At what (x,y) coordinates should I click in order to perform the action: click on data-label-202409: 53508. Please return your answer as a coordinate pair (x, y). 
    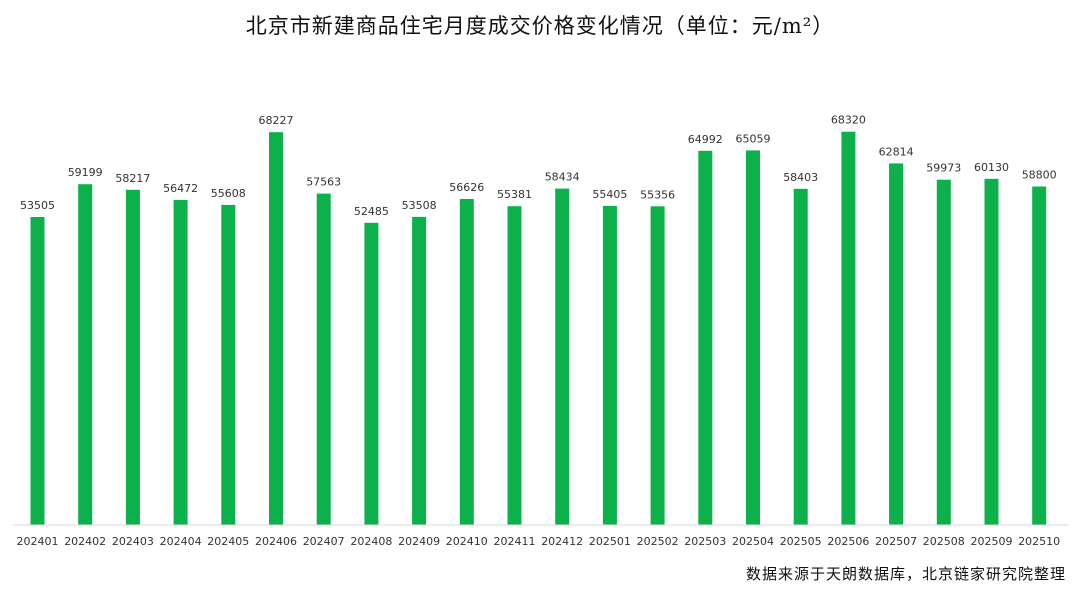
    Looking at the image, I should click on (419, 205).